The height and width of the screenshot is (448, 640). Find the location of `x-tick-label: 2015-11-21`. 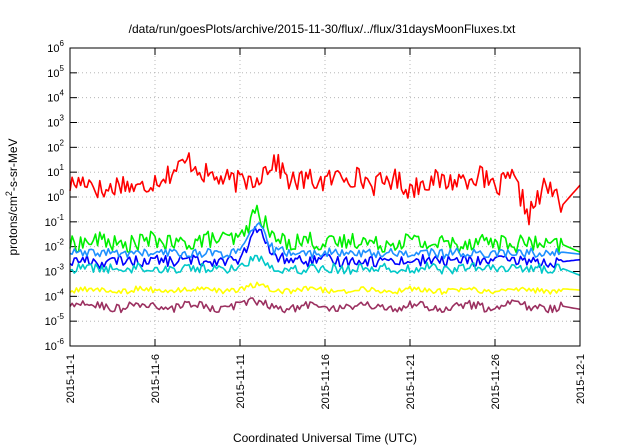

x-tick-label: 2015-11-21 is located at coordinates (411, 381).